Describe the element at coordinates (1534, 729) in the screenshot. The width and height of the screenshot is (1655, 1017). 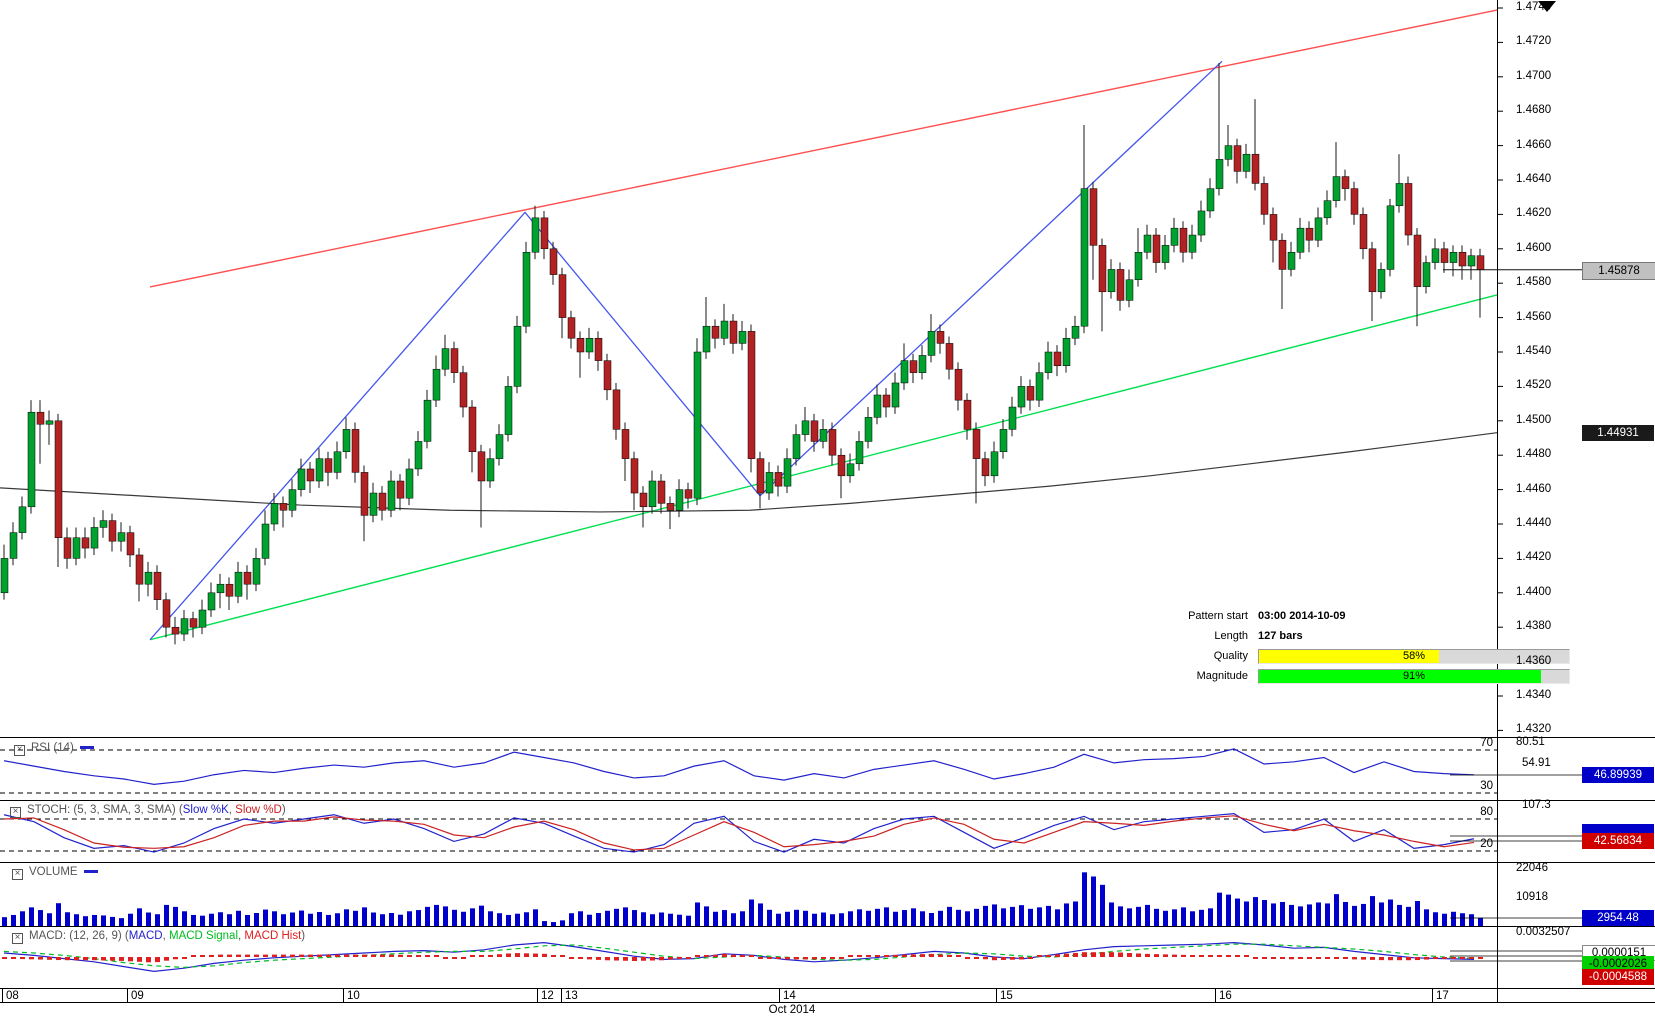
I see `price-axis-label: 1.4320` at that location.